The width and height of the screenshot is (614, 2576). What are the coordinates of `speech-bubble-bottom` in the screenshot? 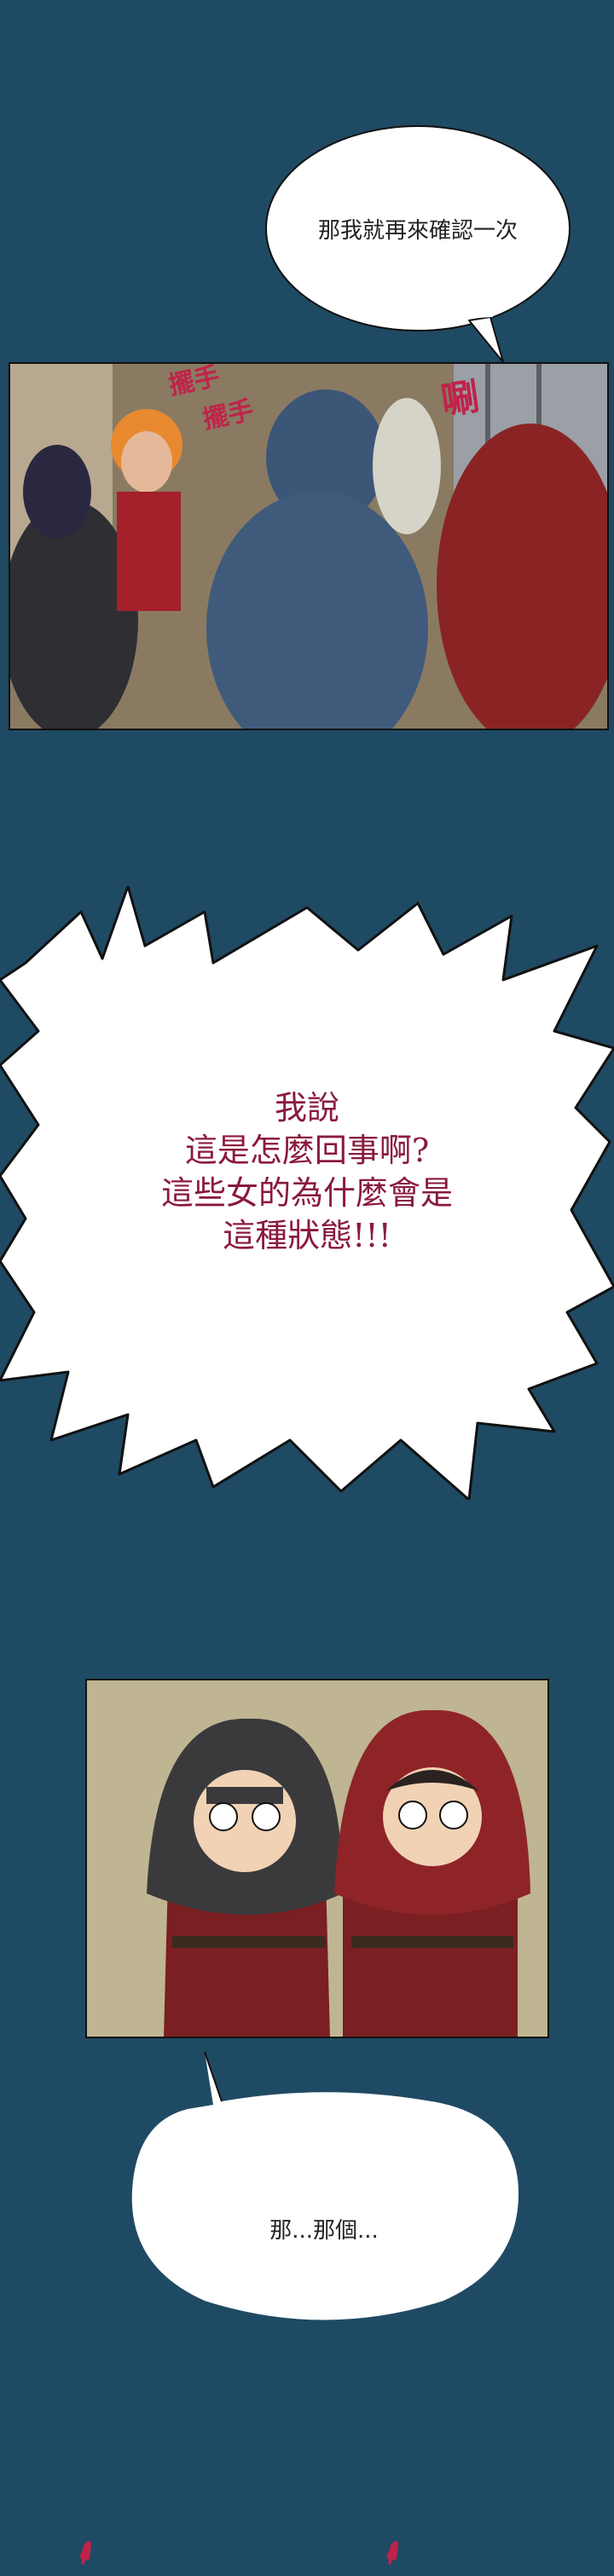 It's located at (325, 2185).